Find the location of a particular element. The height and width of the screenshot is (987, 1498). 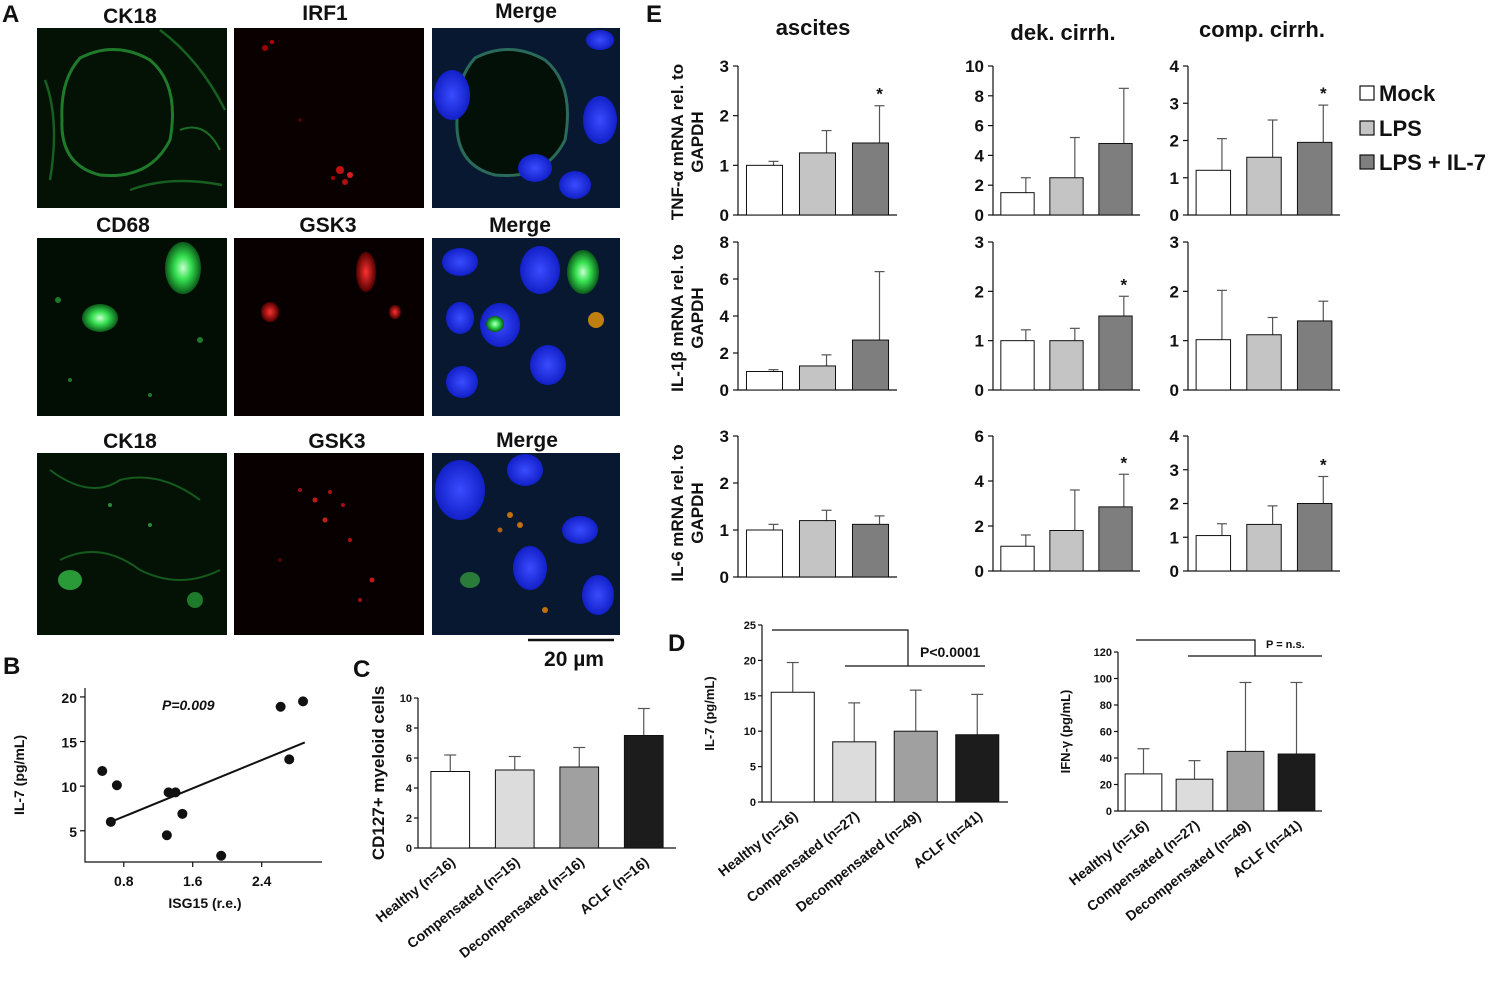

micro-label: IRF1 is located at coordinates (325, 13).